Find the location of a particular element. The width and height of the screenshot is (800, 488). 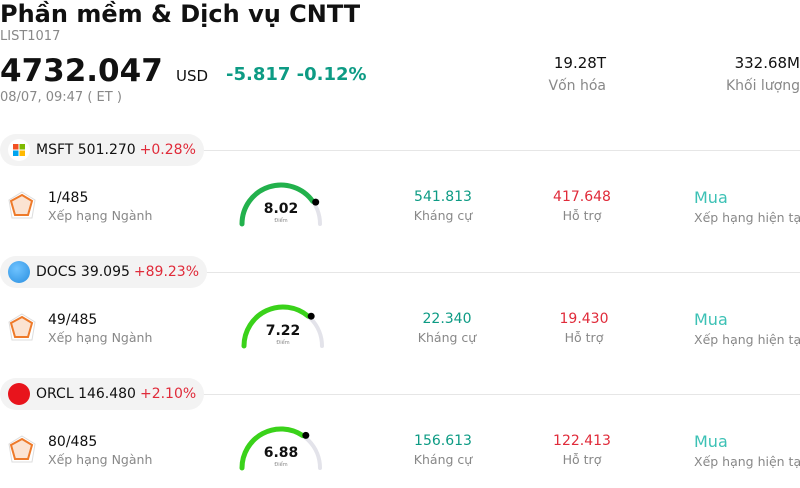

industry-rank: 1/485 is located at coordinates (68, 198).